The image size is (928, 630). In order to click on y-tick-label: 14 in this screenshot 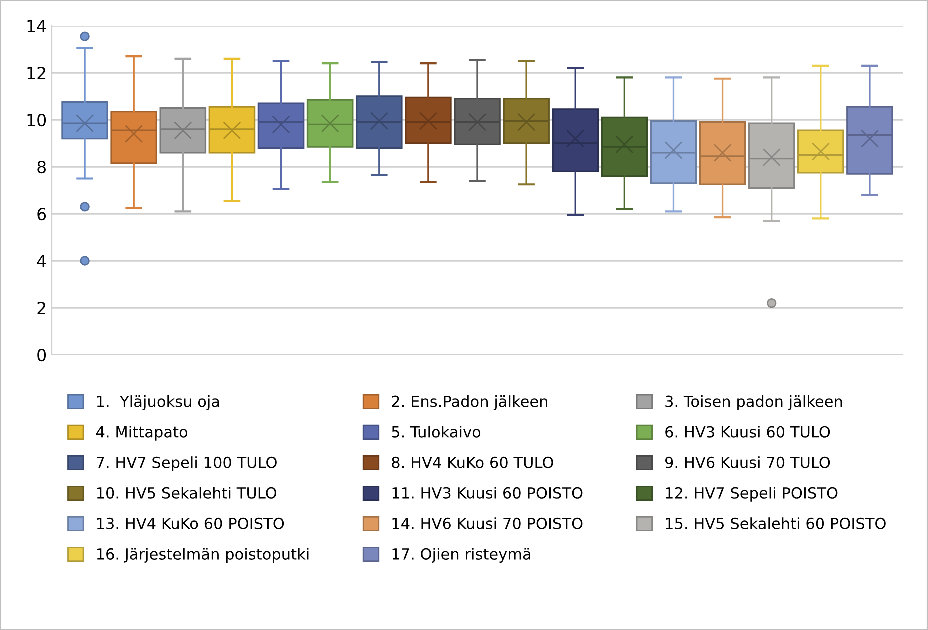, I will do `click(37, 26)`.